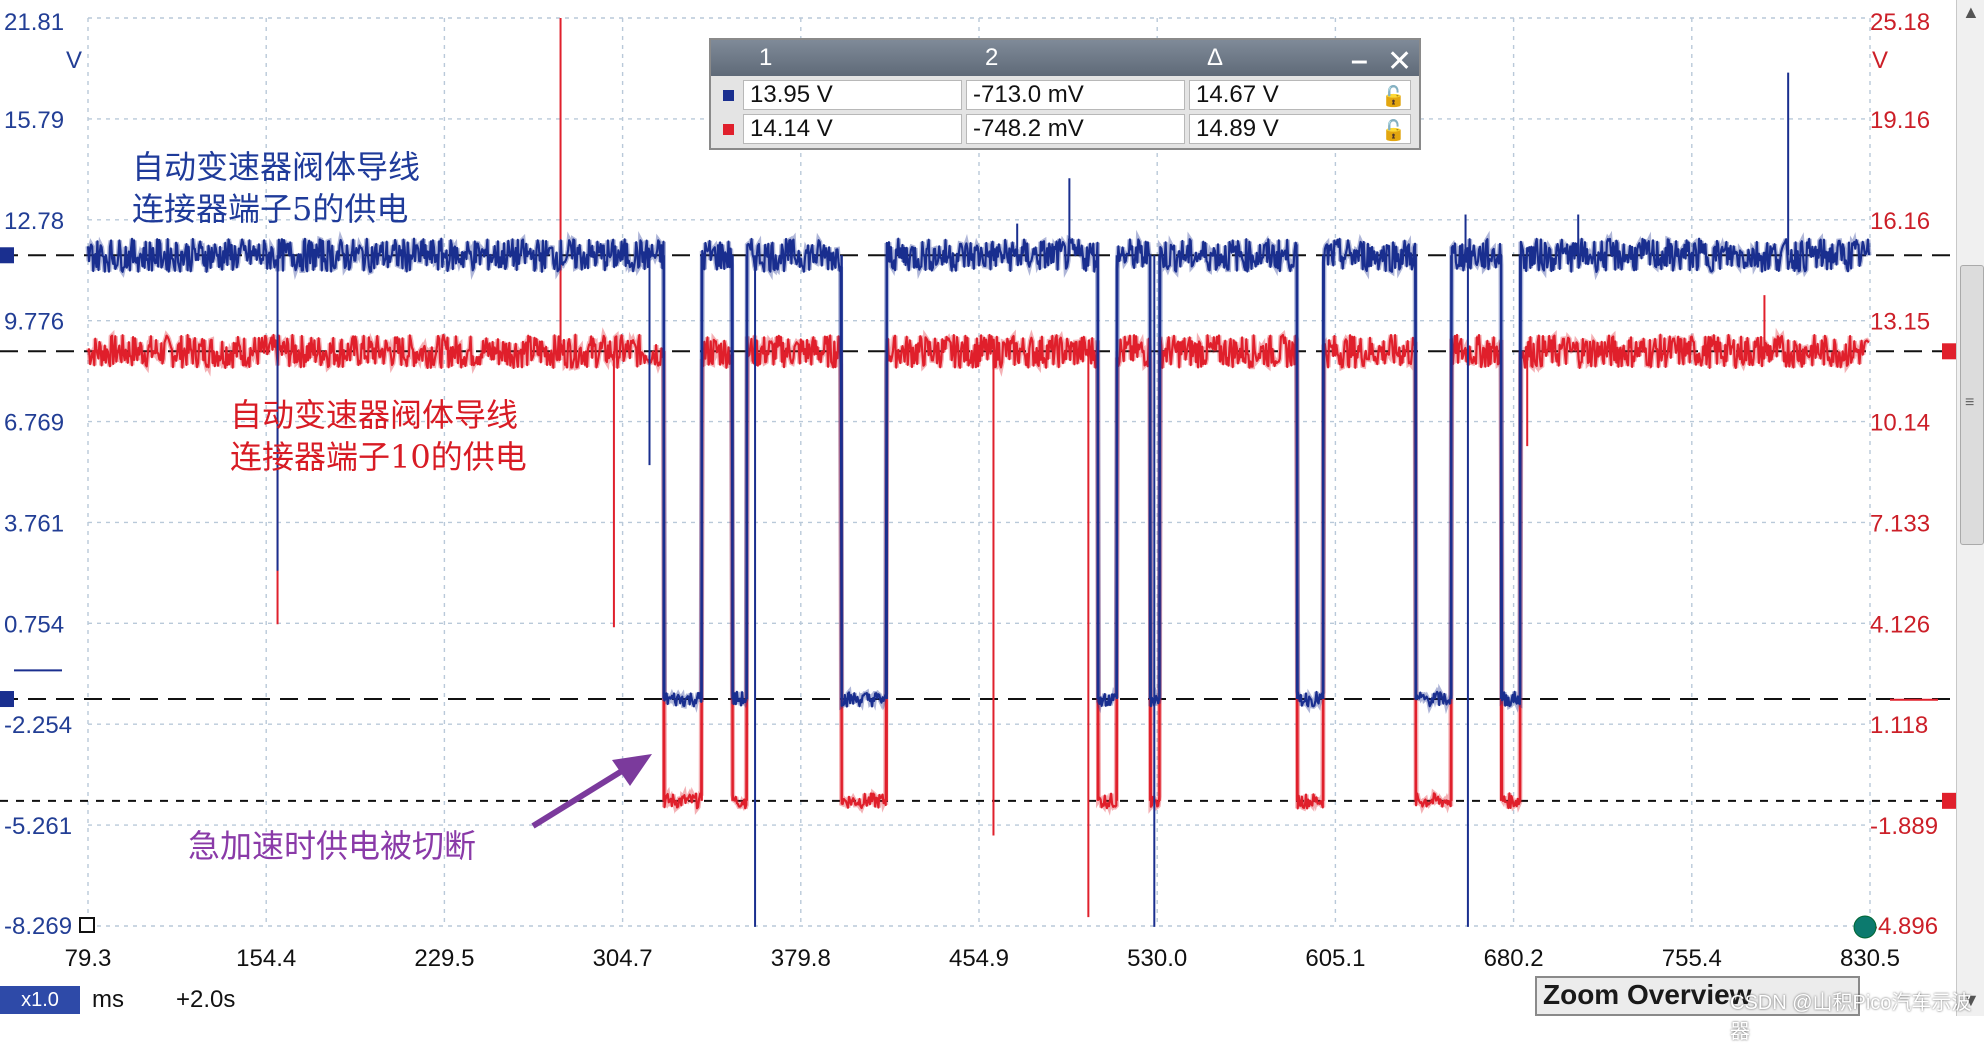 Image resolution: width=1984 pixels, height=1044 pixels. I want to click on close-icon: ✕, so click(1400, 61).